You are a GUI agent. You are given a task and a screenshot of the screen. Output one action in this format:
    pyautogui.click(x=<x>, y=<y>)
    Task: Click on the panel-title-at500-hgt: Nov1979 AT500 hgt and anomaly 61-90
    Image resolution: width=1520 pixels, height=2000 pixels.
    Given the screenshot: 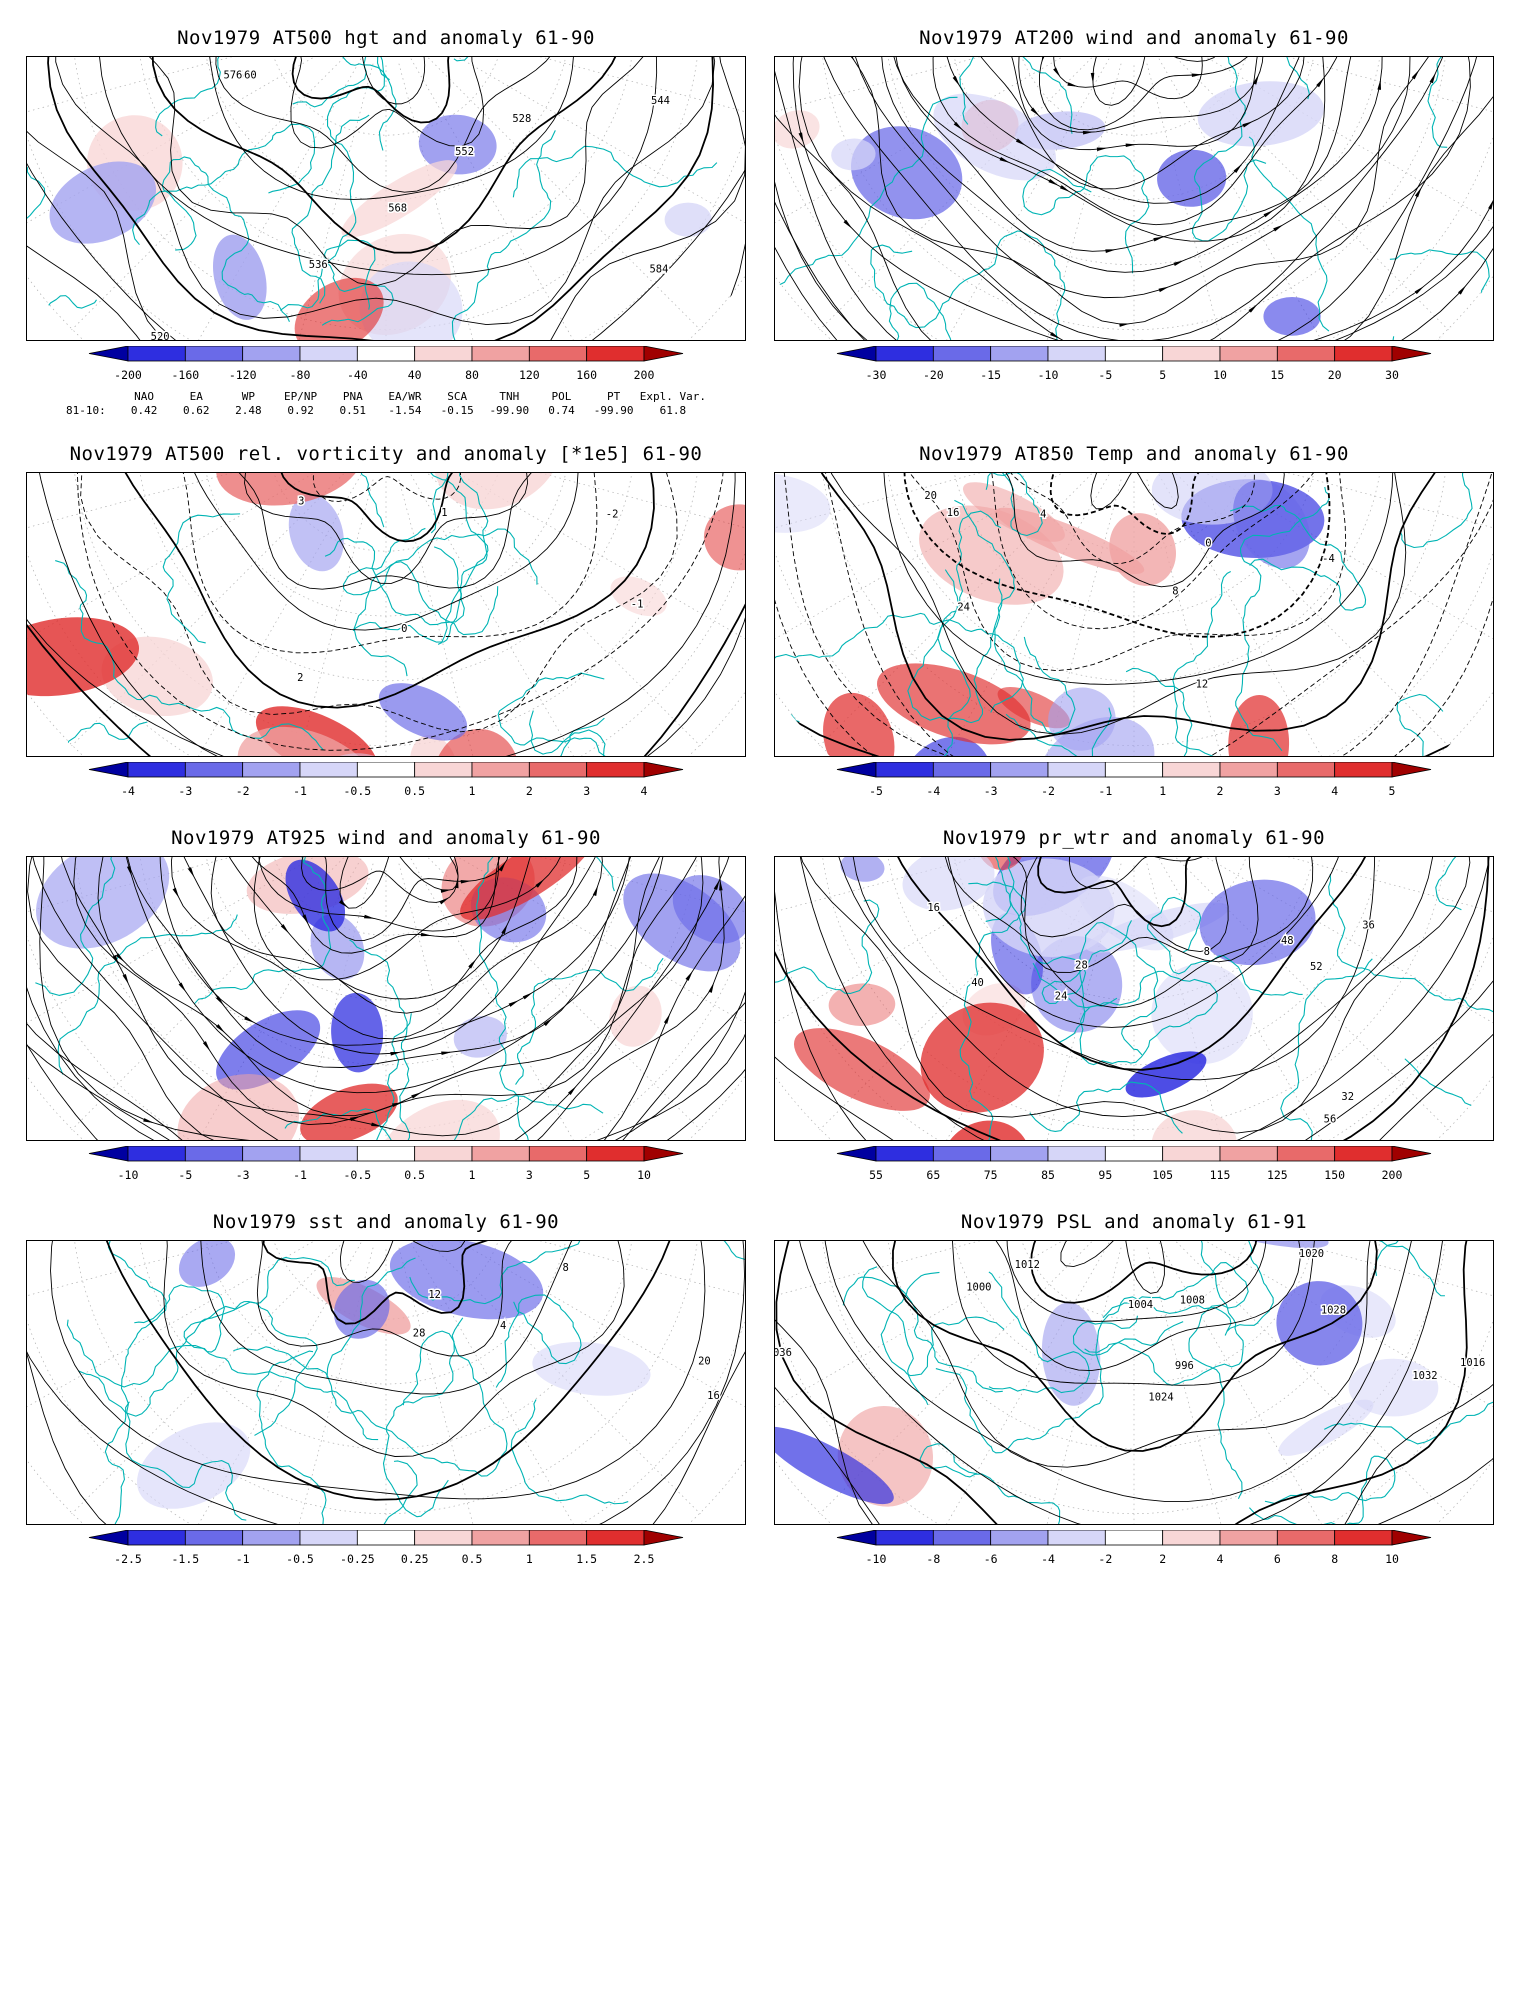 What is the action you would take?
    pyautogui.click(x=386, y=38)
    